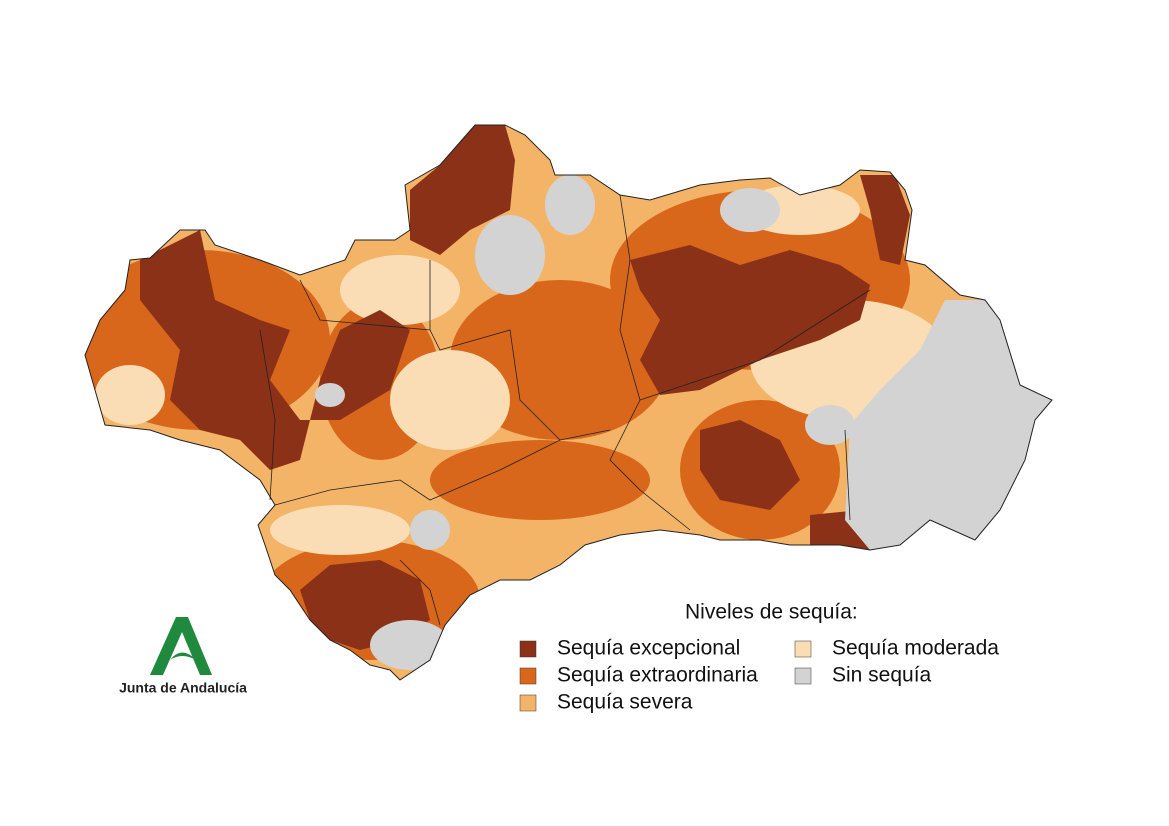  Describe the element at coordinates (657, 675) in the screenshot. I see `legend-label: Sequía extraordinaria` at that location.